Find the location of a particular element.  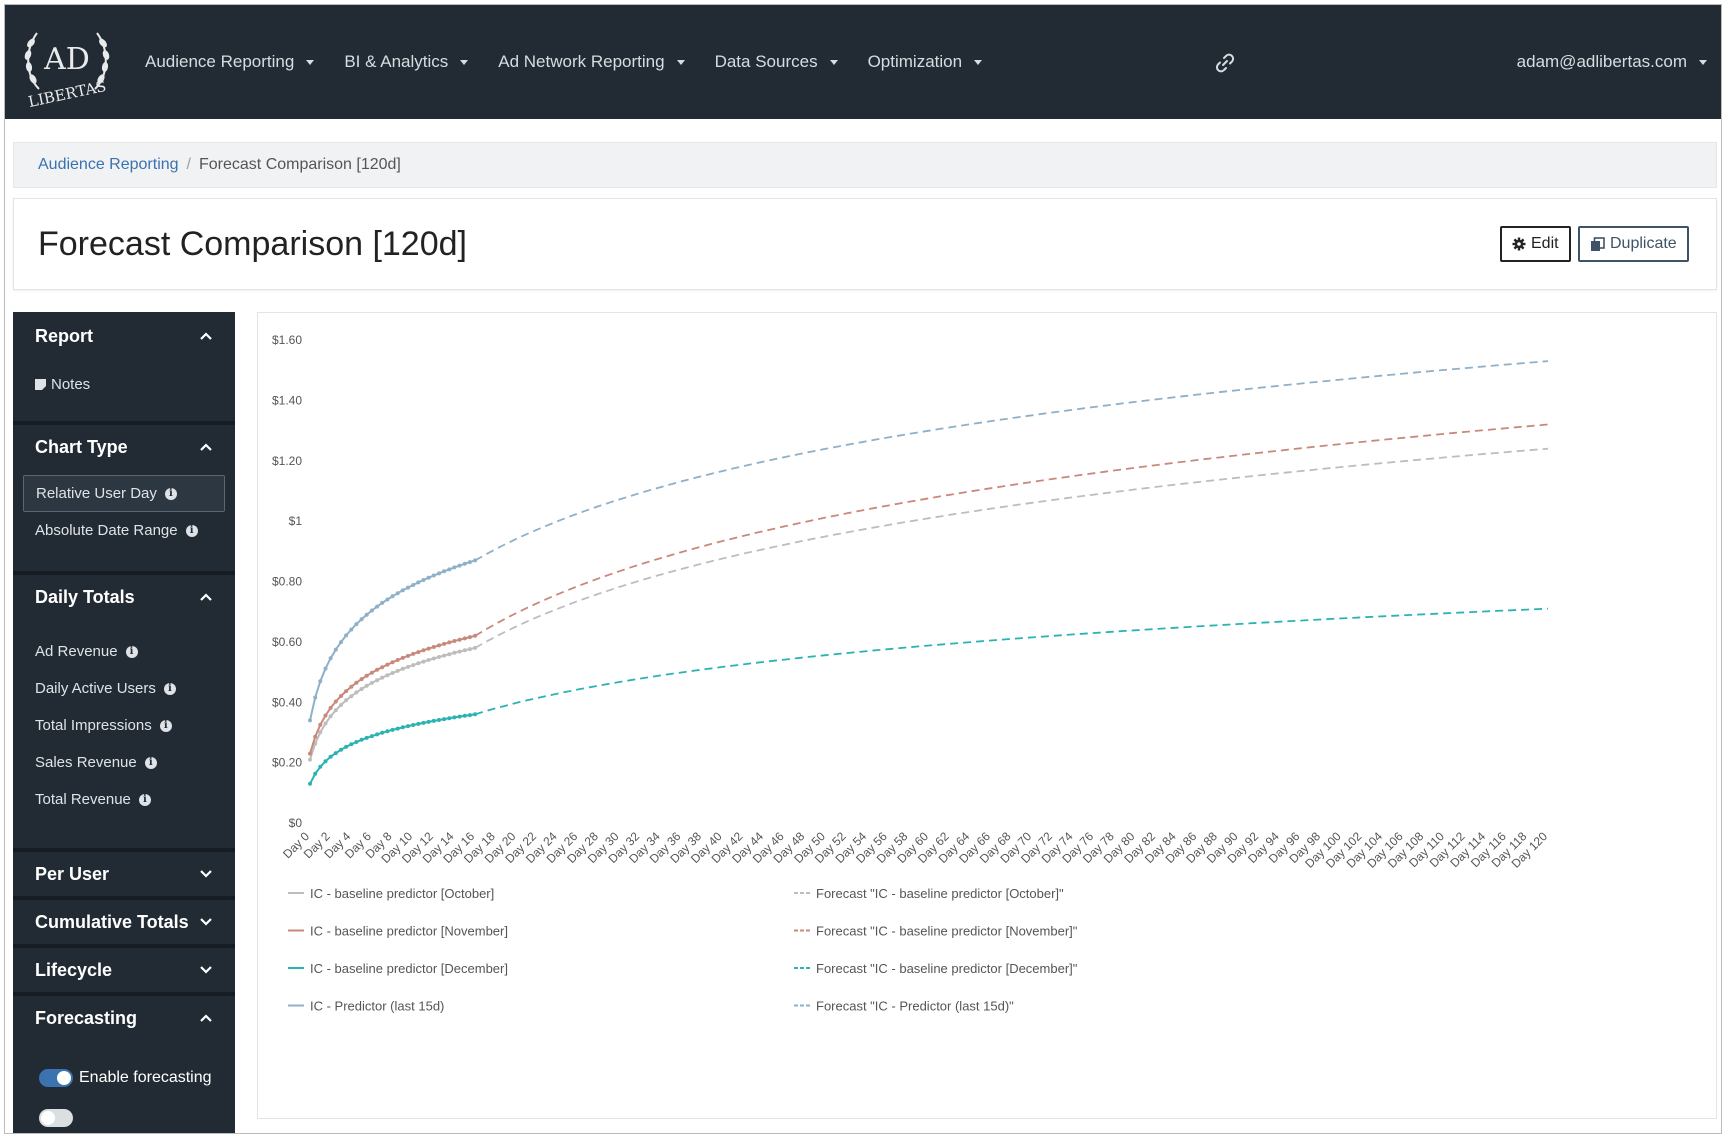

enable-forecasting-row: Enable forecasting is located at coordinates (124, 1078).